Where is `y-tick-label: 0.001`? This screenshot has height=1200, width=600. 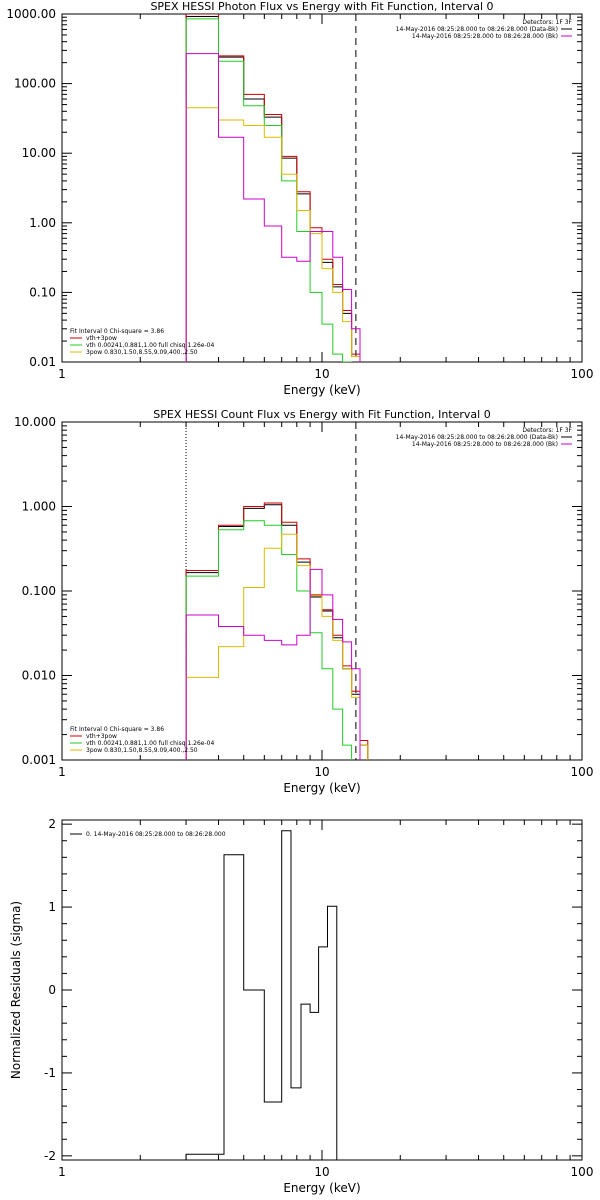 y-tick-label: 0.001 is located at coordinates (39, 760).